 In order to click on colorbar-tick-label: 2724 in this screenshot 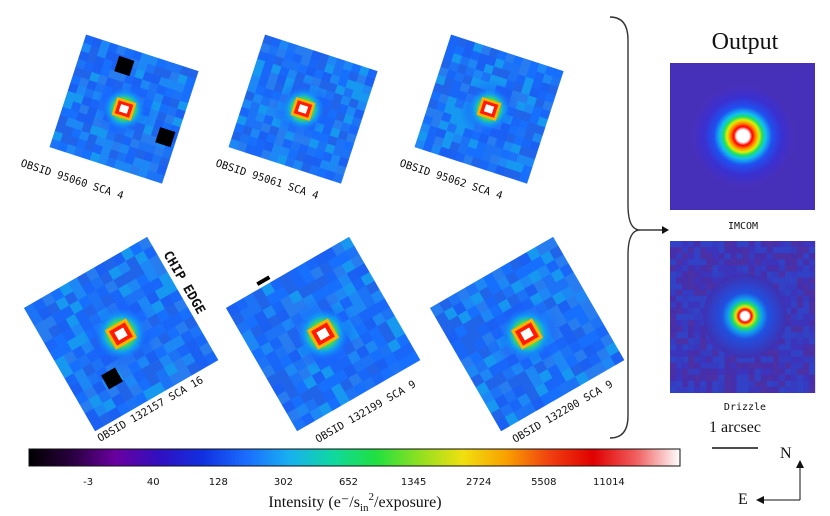, I will do `click(478, 482)`.